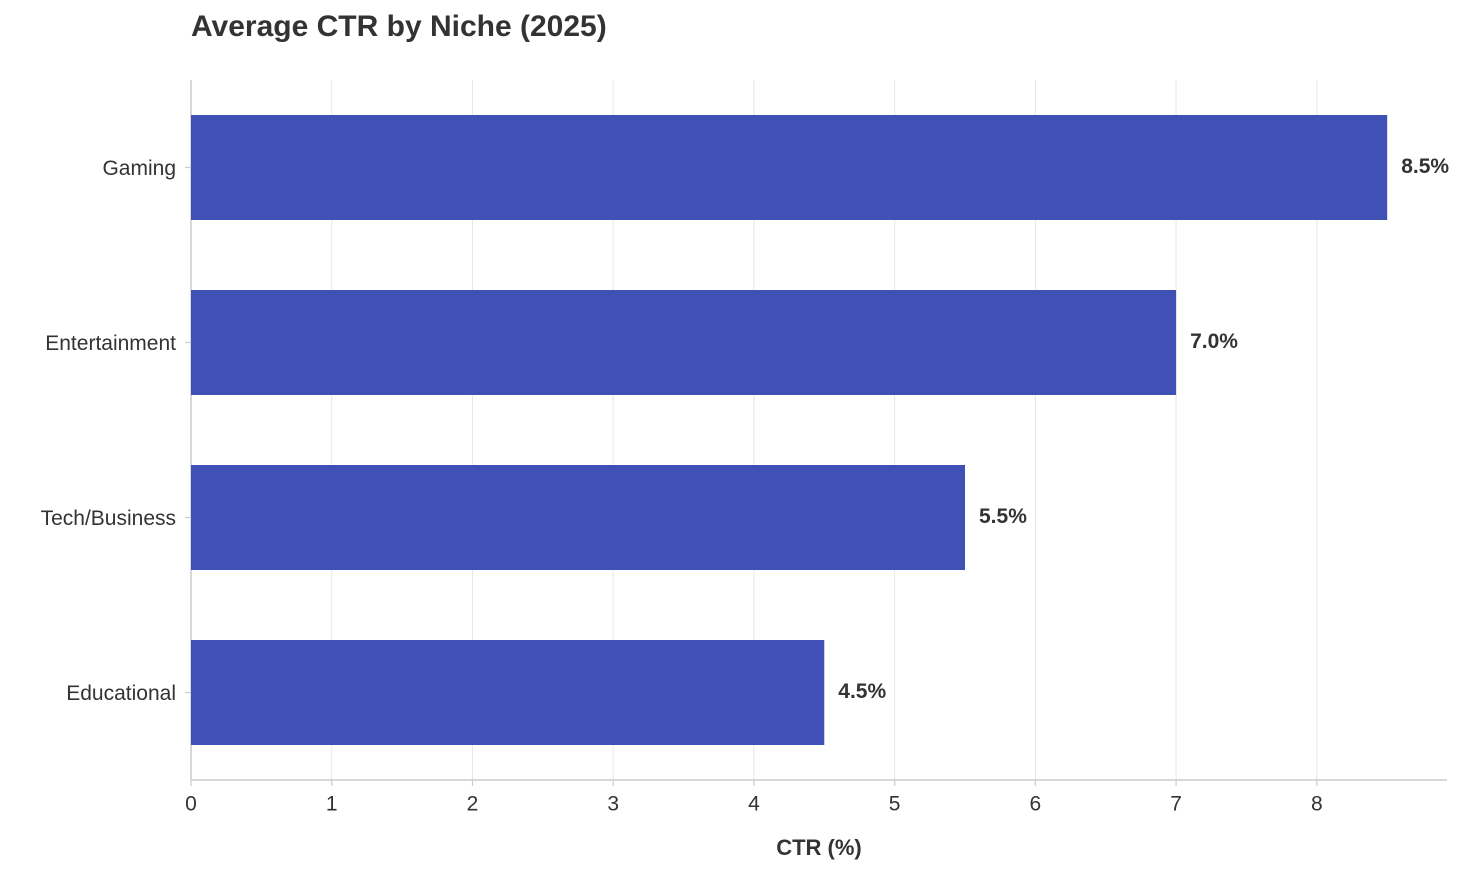  I want to click on y-tick-label: Educational, so click(121, 693).